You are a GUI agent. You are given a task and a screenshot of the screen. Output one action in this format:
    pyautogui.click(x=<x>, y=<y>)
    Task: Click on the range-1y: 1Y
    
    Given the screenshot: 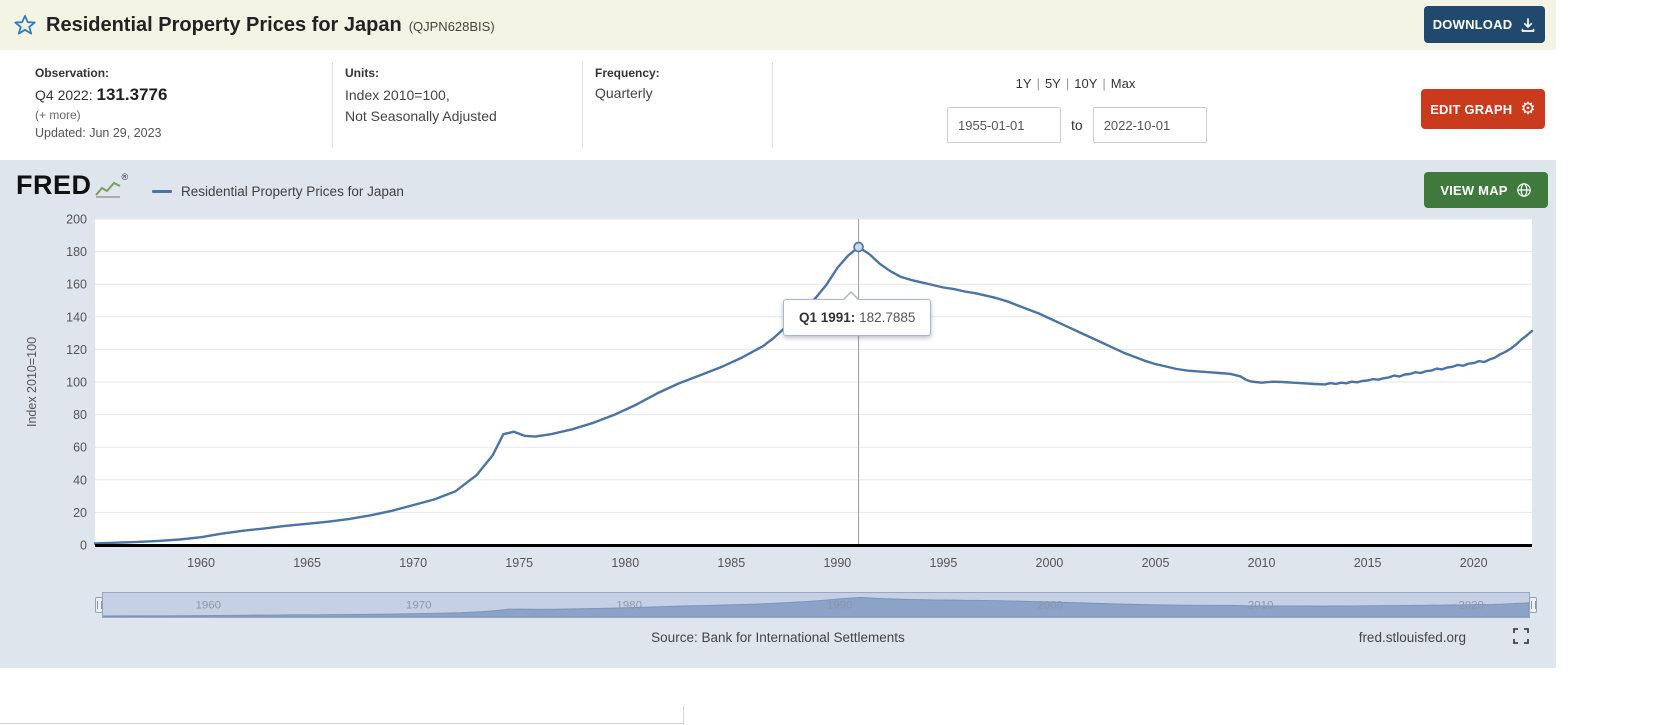 What is the action you would take?
    pyautogui.click(x=1023, y=83)
    